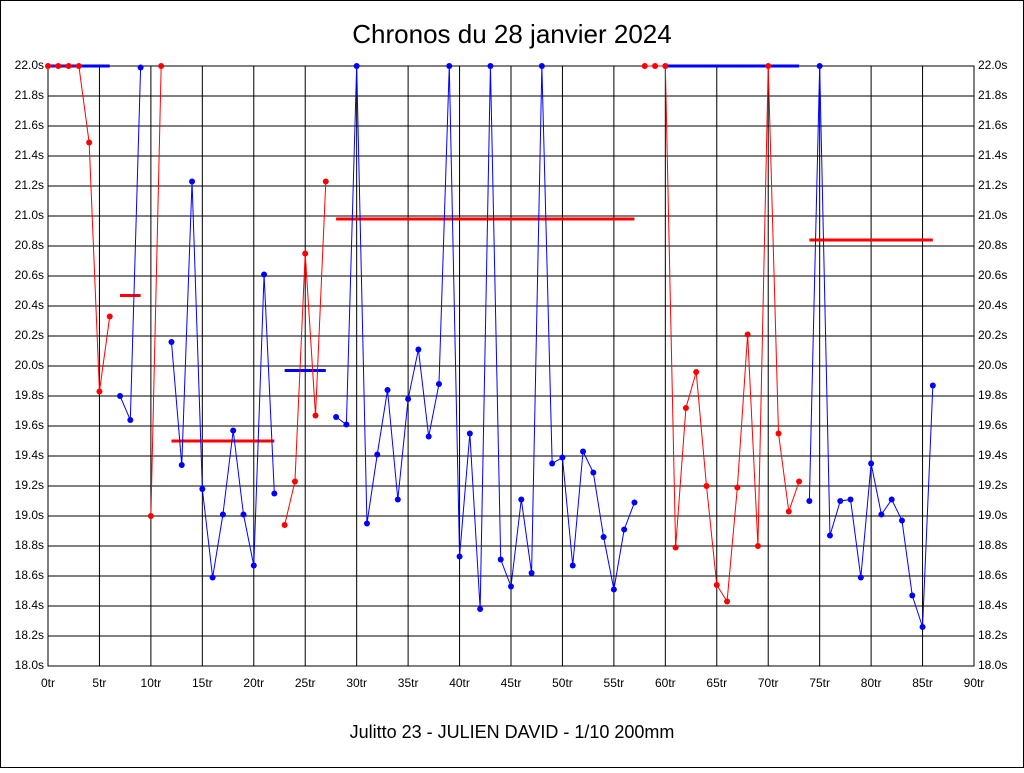 Image resolution: width=1024 pixels, height=773 pixels. Describe the element at coordinates (29, 395) in the screenshot. I see `y-tick-label: 19.8s` at that location.